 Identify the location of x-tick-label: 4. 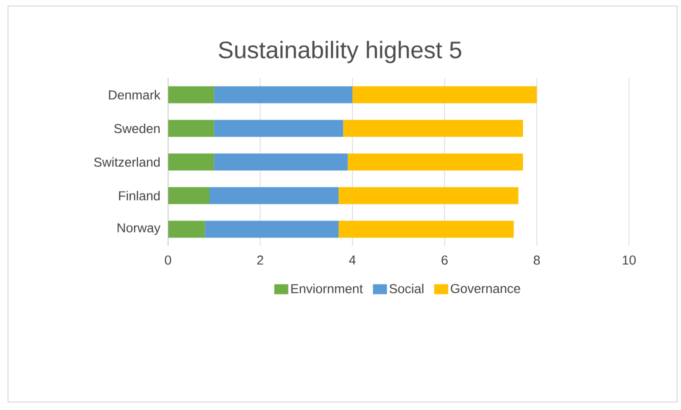
(352, 260).